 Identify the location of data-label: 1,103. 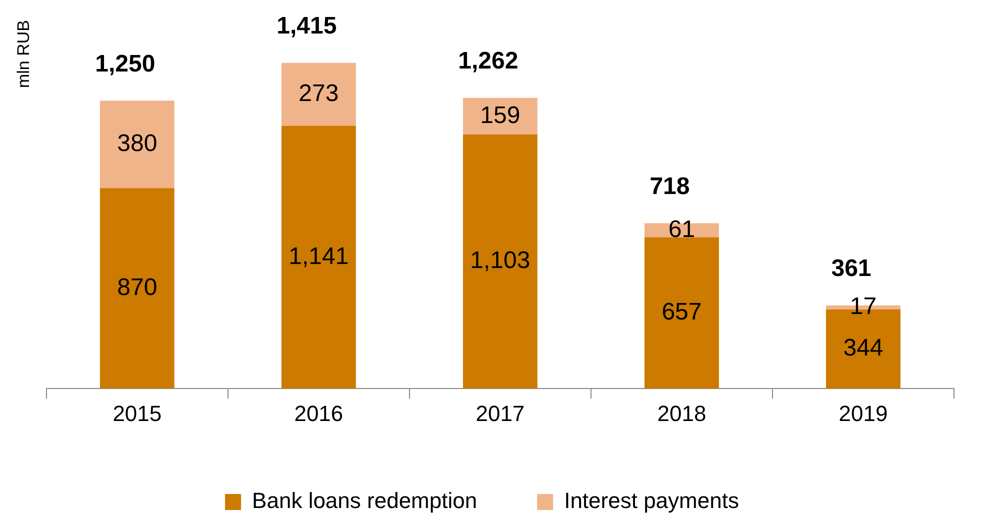
(500, 260).